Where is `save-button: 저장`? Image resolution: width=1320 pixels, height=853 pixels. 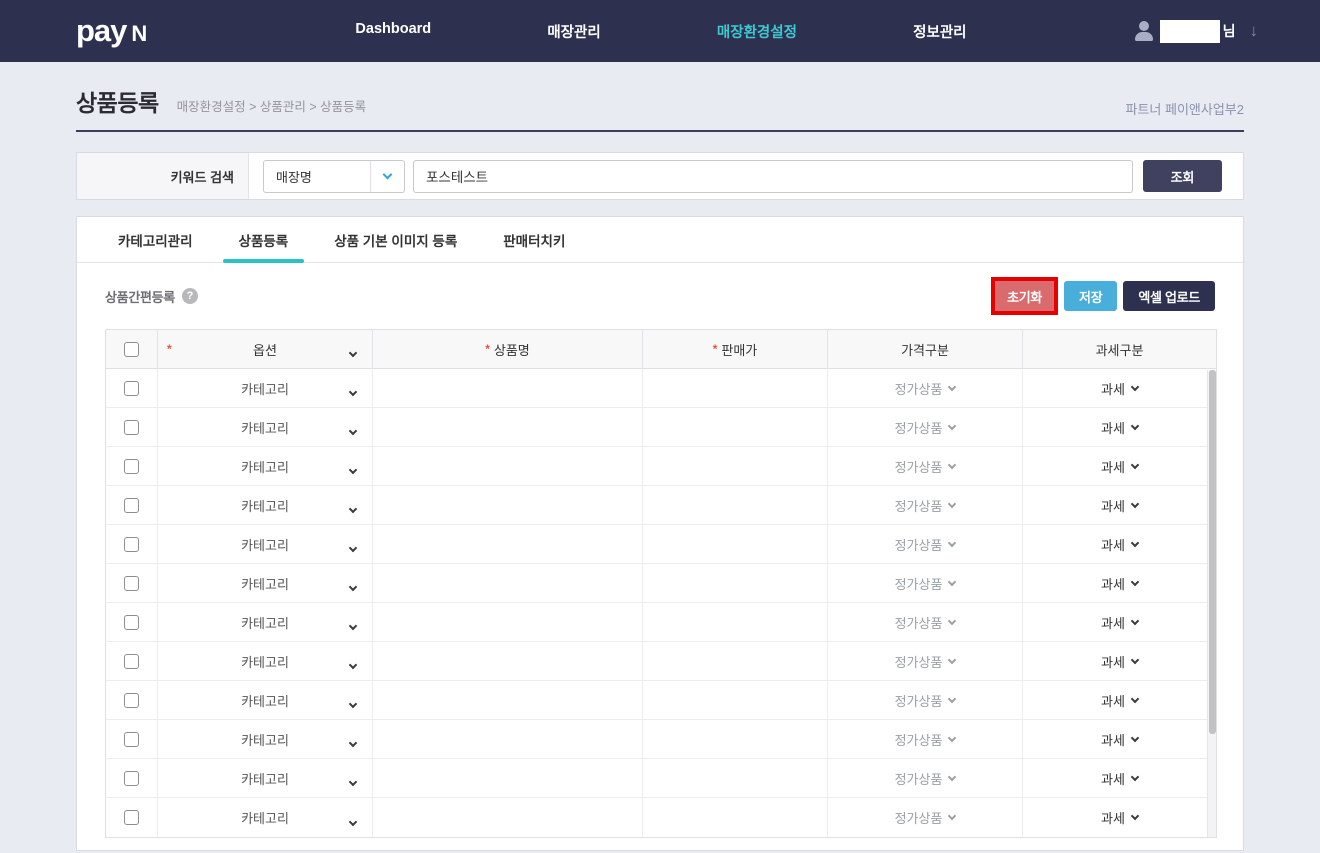 save-button: 저장 is located at coordinates (1091, 296).